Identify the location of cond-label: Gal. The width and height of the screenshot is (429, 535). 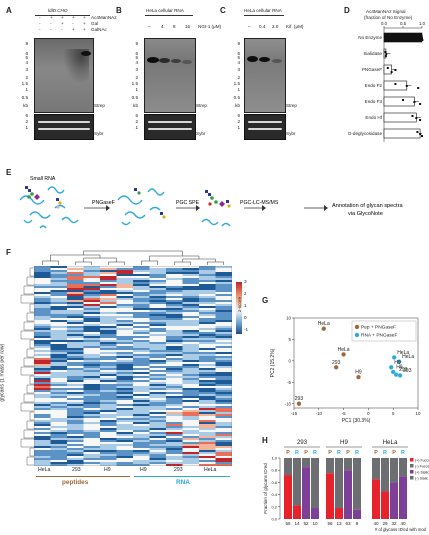
(95, 23).